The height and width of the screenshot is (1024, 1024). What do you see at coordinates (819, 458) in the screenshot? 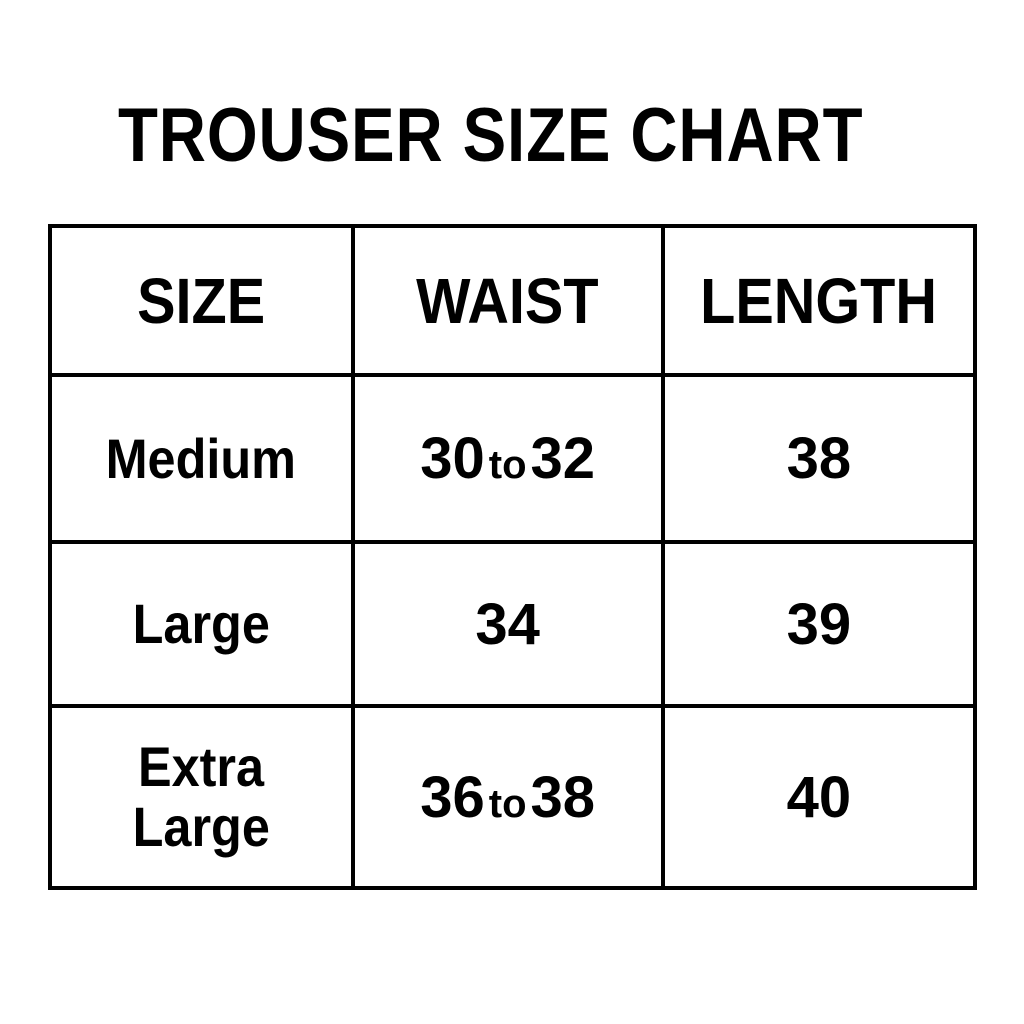
I see `length-cell: 38` at bounding box center [819, 458].